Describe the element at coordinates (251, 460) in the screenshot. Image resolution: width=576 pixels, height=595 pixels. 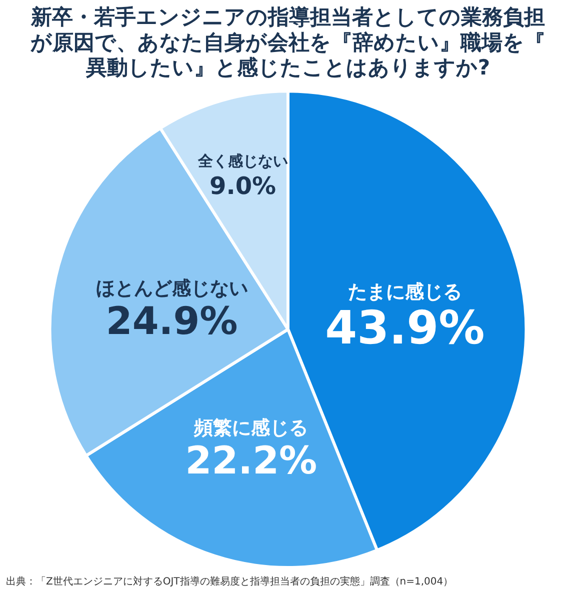
I see `data-label: 22.2%` at that location.